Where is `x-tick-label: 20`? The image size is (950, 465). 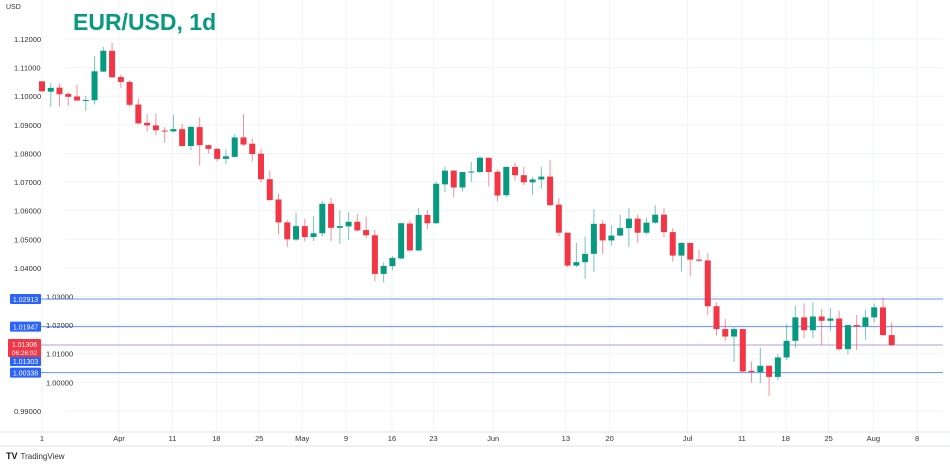
x-tick-label: 20 is located at coordinates (609, 438).